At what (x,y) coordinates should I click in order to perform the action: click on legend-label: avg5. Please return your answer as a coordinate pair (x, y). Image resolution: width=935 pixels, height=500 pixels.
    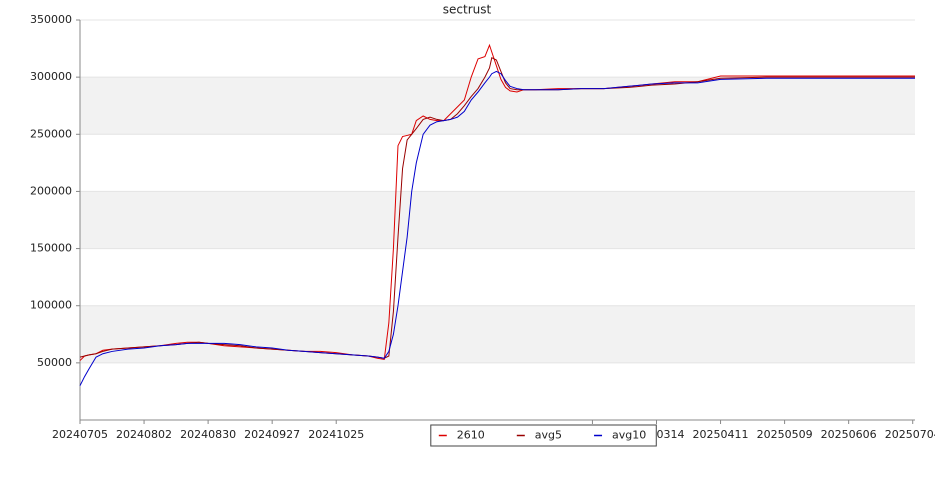
    Looking at the image, I should click on (548, 435).